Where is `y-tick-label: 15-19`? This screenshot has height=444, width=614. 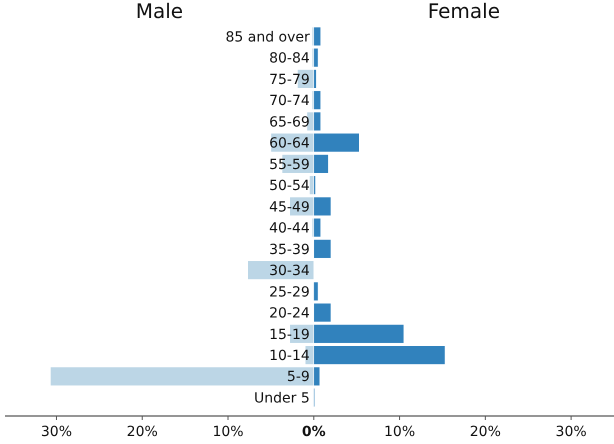
y-tick-label: 15-19 is located at coordinates (289, 334).